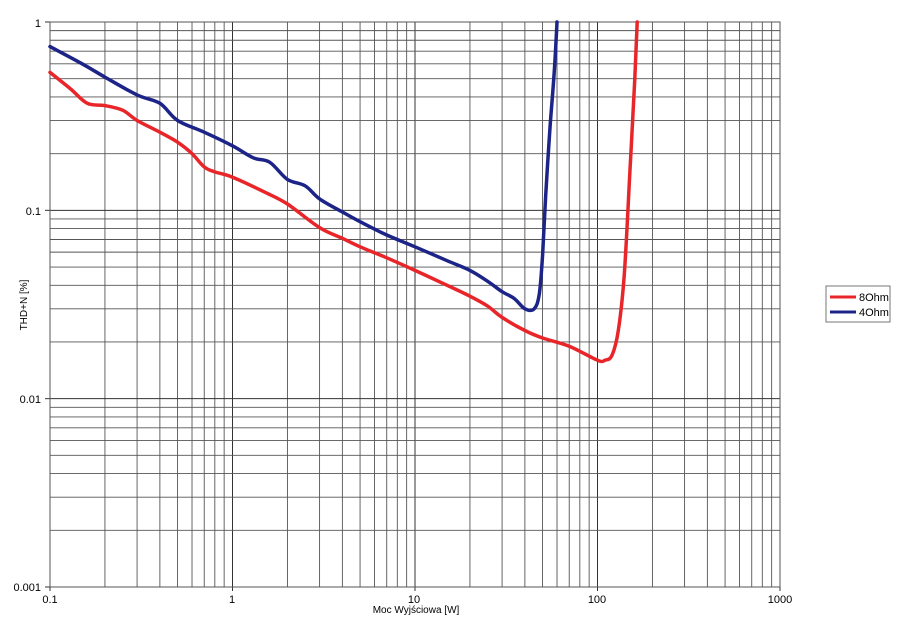 This screenshot has width=900, height=620. What do you see at coordinates (24, 304) in the screenshot?
I see `y-axis-title: THD+N [%]` at bounding box center [24, 304].